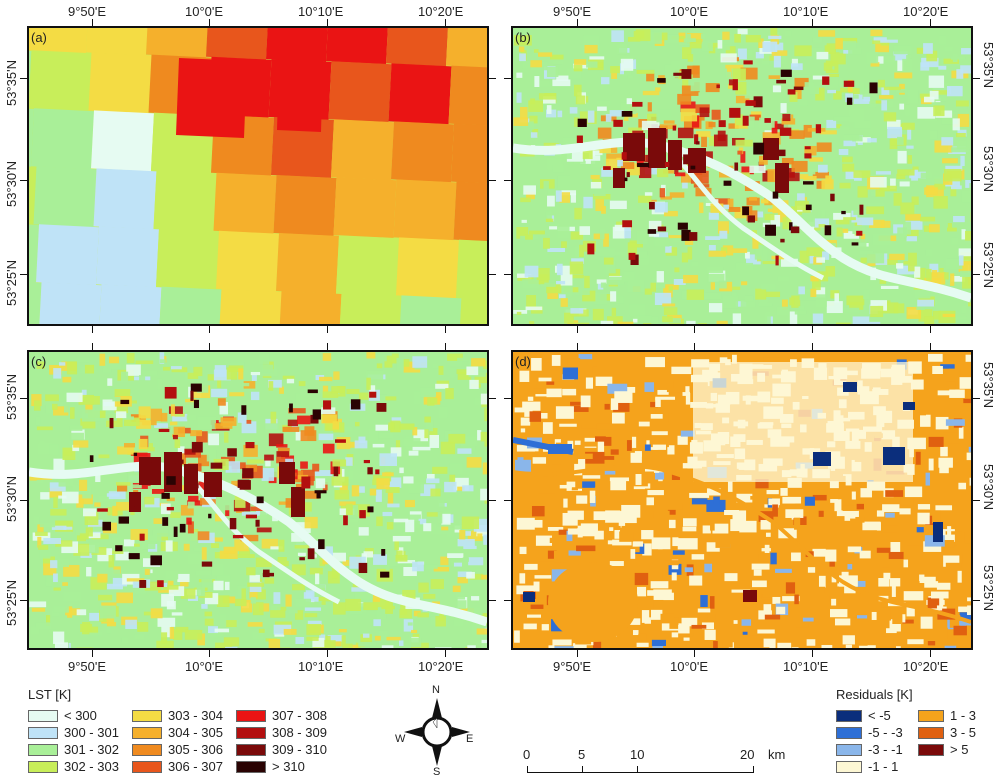 The width and height of the screenshot is (1000, 782). What do you see at coordinates (39, 37) in the screenshot?
I see `panel-a-label: (a)` at bounding box center [39, 37].